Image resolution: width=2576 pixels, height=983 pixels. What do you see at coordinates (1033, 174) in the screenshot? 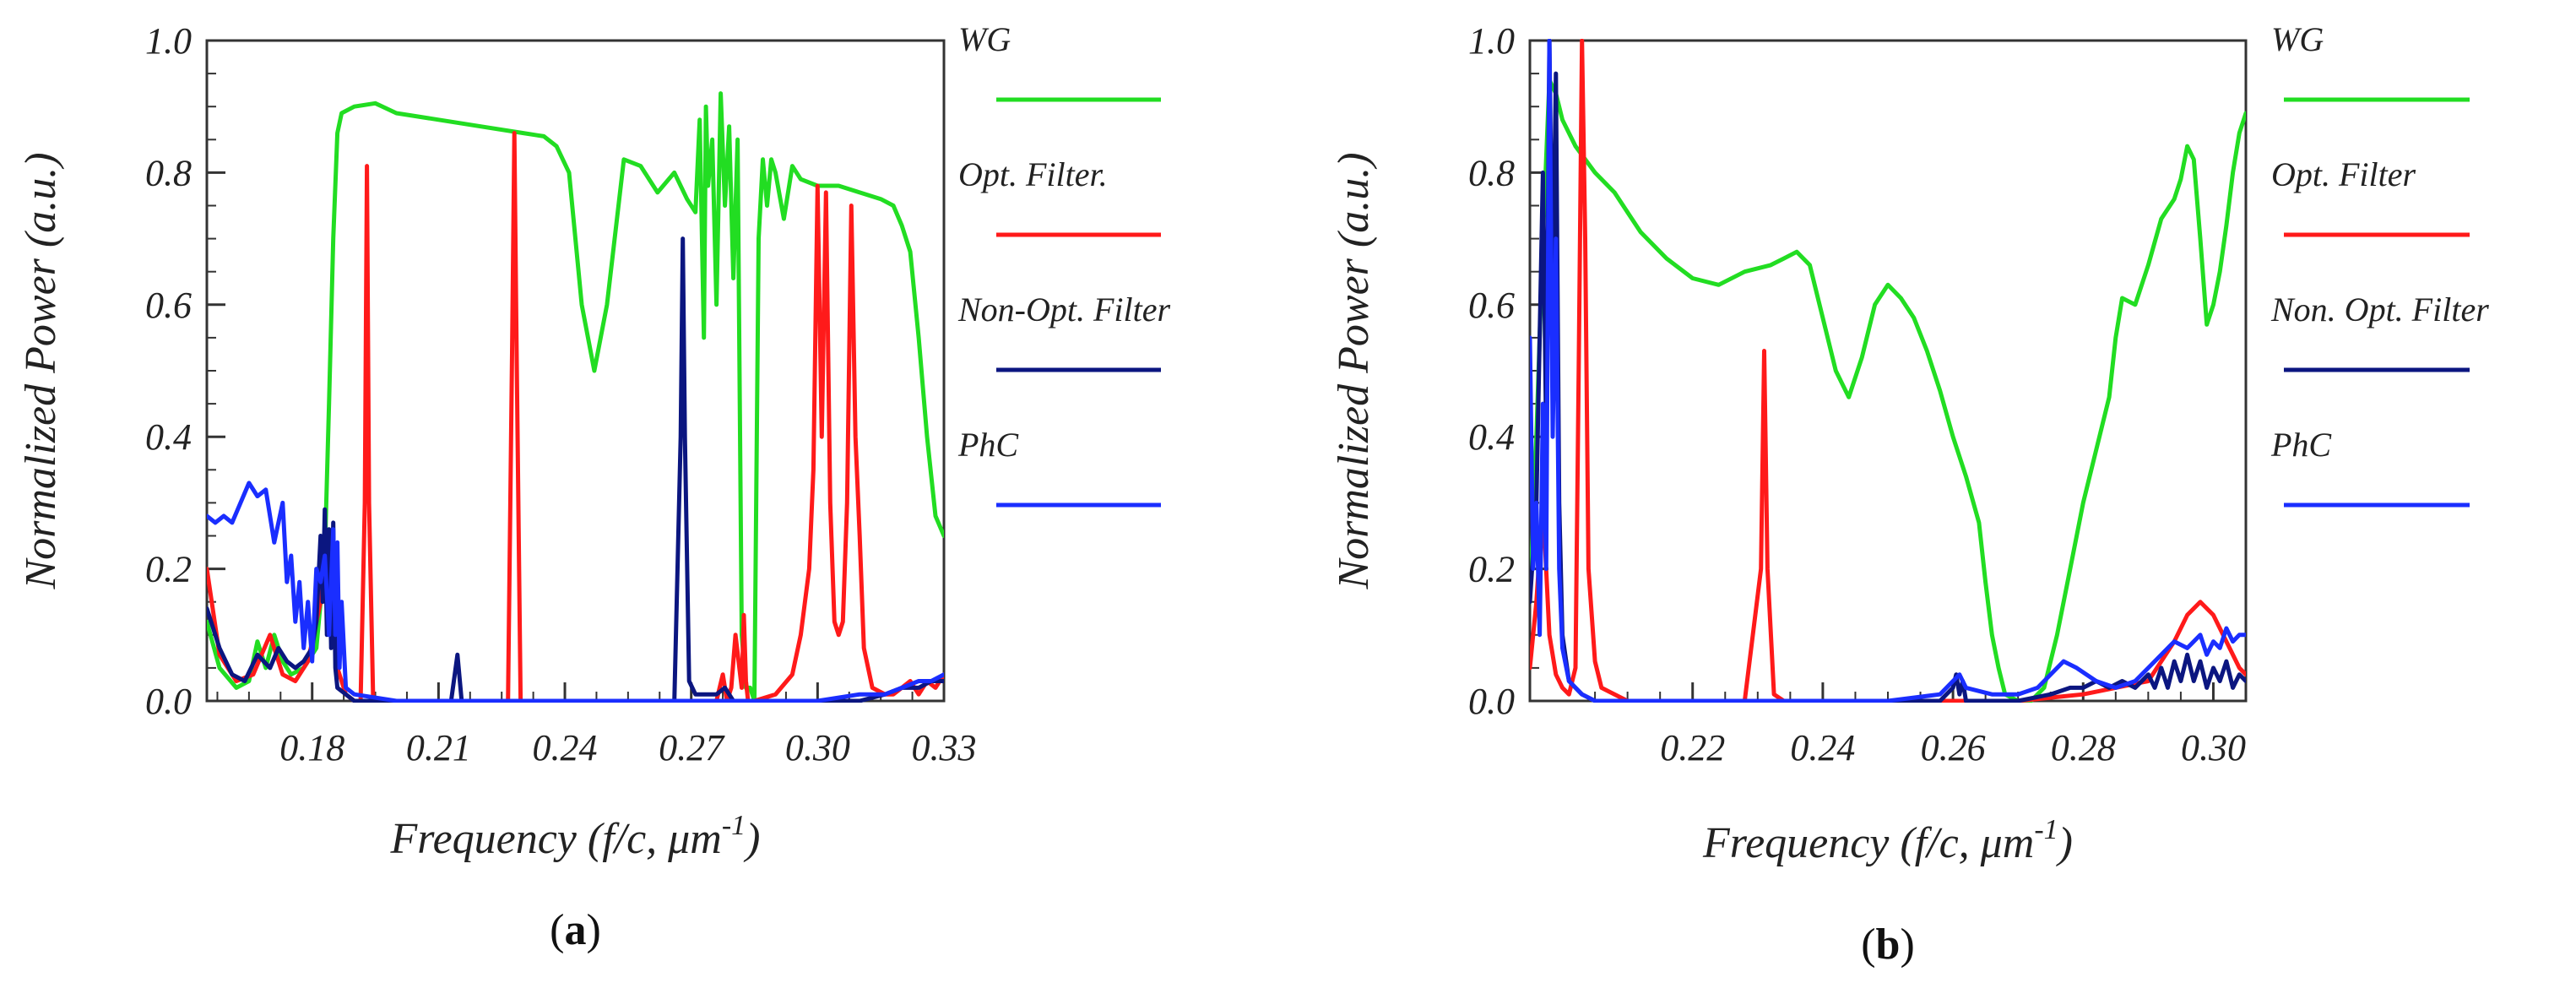
I see `legend-label: Opt. Filter.` at bounding box center [1033, 174].